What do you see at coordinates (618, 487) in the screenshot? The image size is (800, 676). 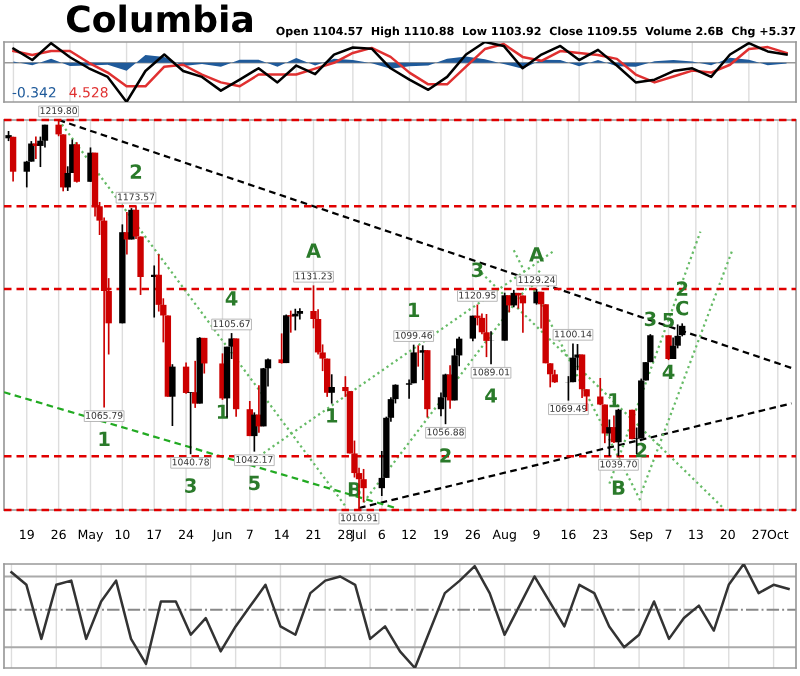 I see `annotation: B` at bounding box center [618, 487].